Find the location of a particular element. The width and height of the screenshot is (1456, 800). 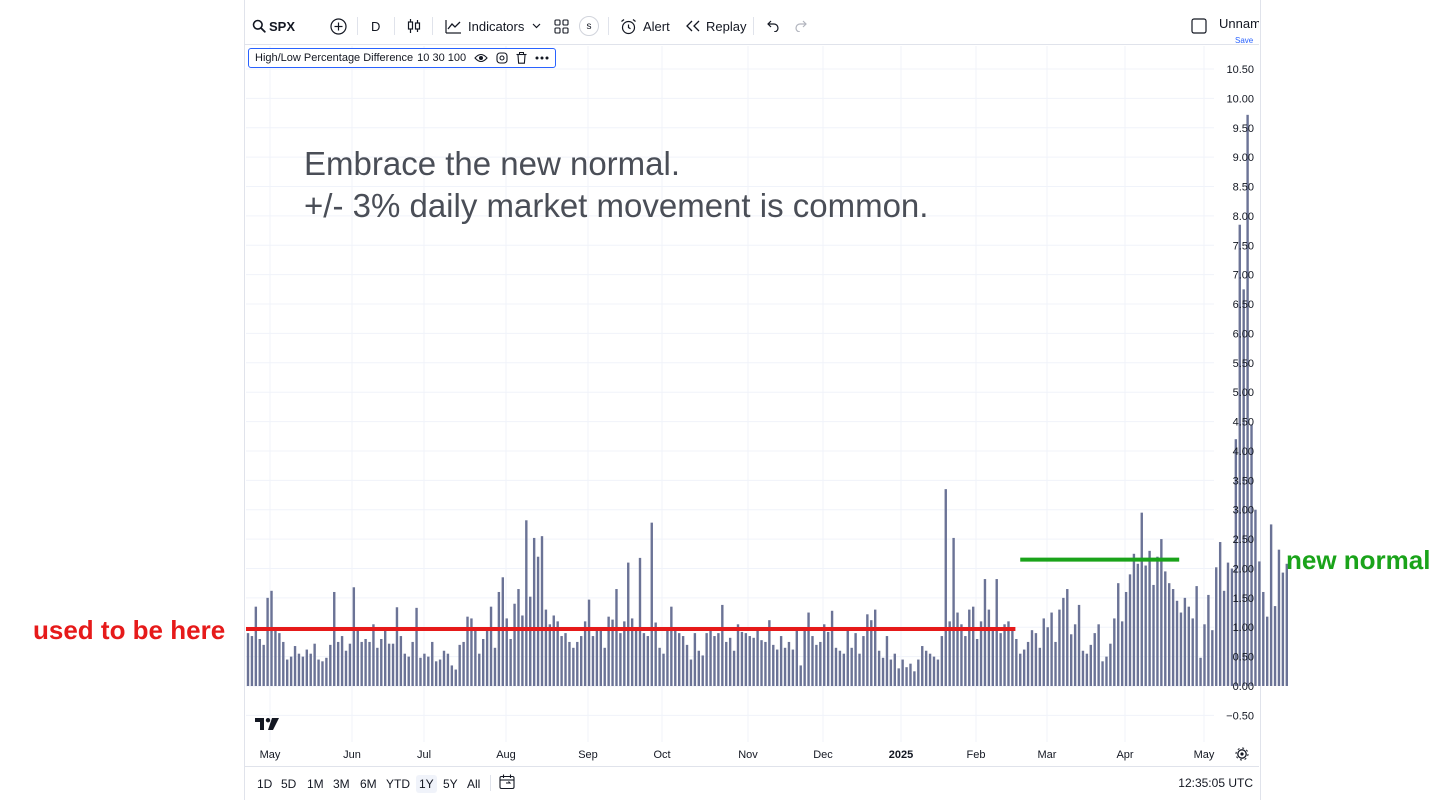

x-tick-label: May is located at coordinates (1204, 755).